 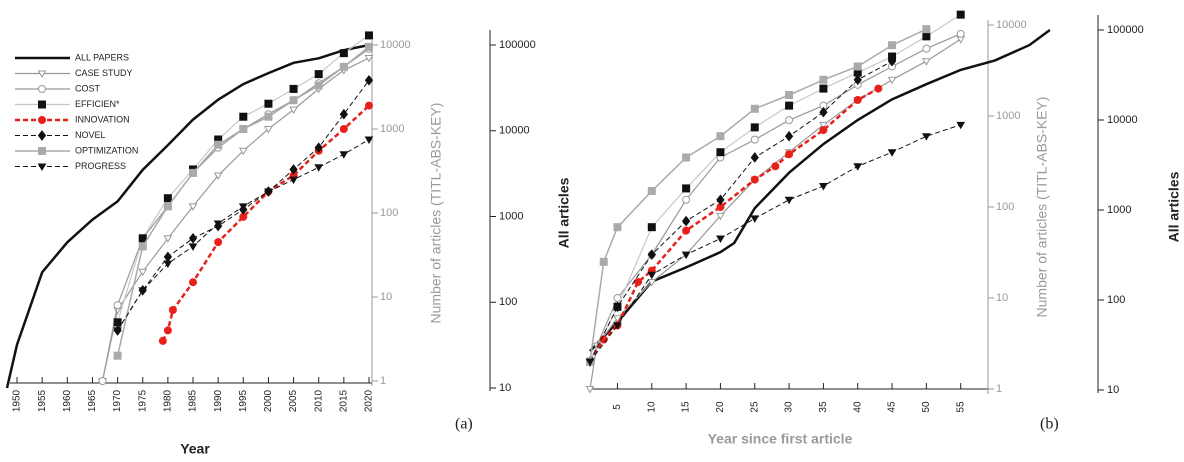 I want to click on x-tick-label: 2010, so click(x=318, y=400).